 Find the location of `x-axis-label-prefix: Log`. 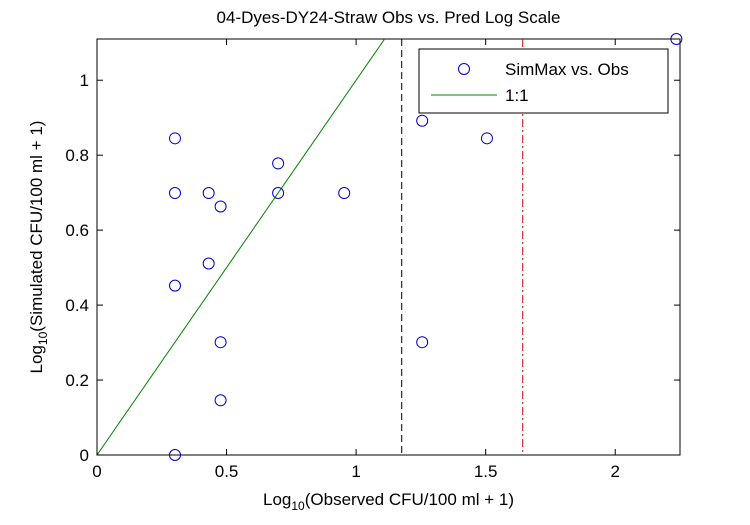

x-axis-label-prefix: Log is located at coordinates (277, 499).